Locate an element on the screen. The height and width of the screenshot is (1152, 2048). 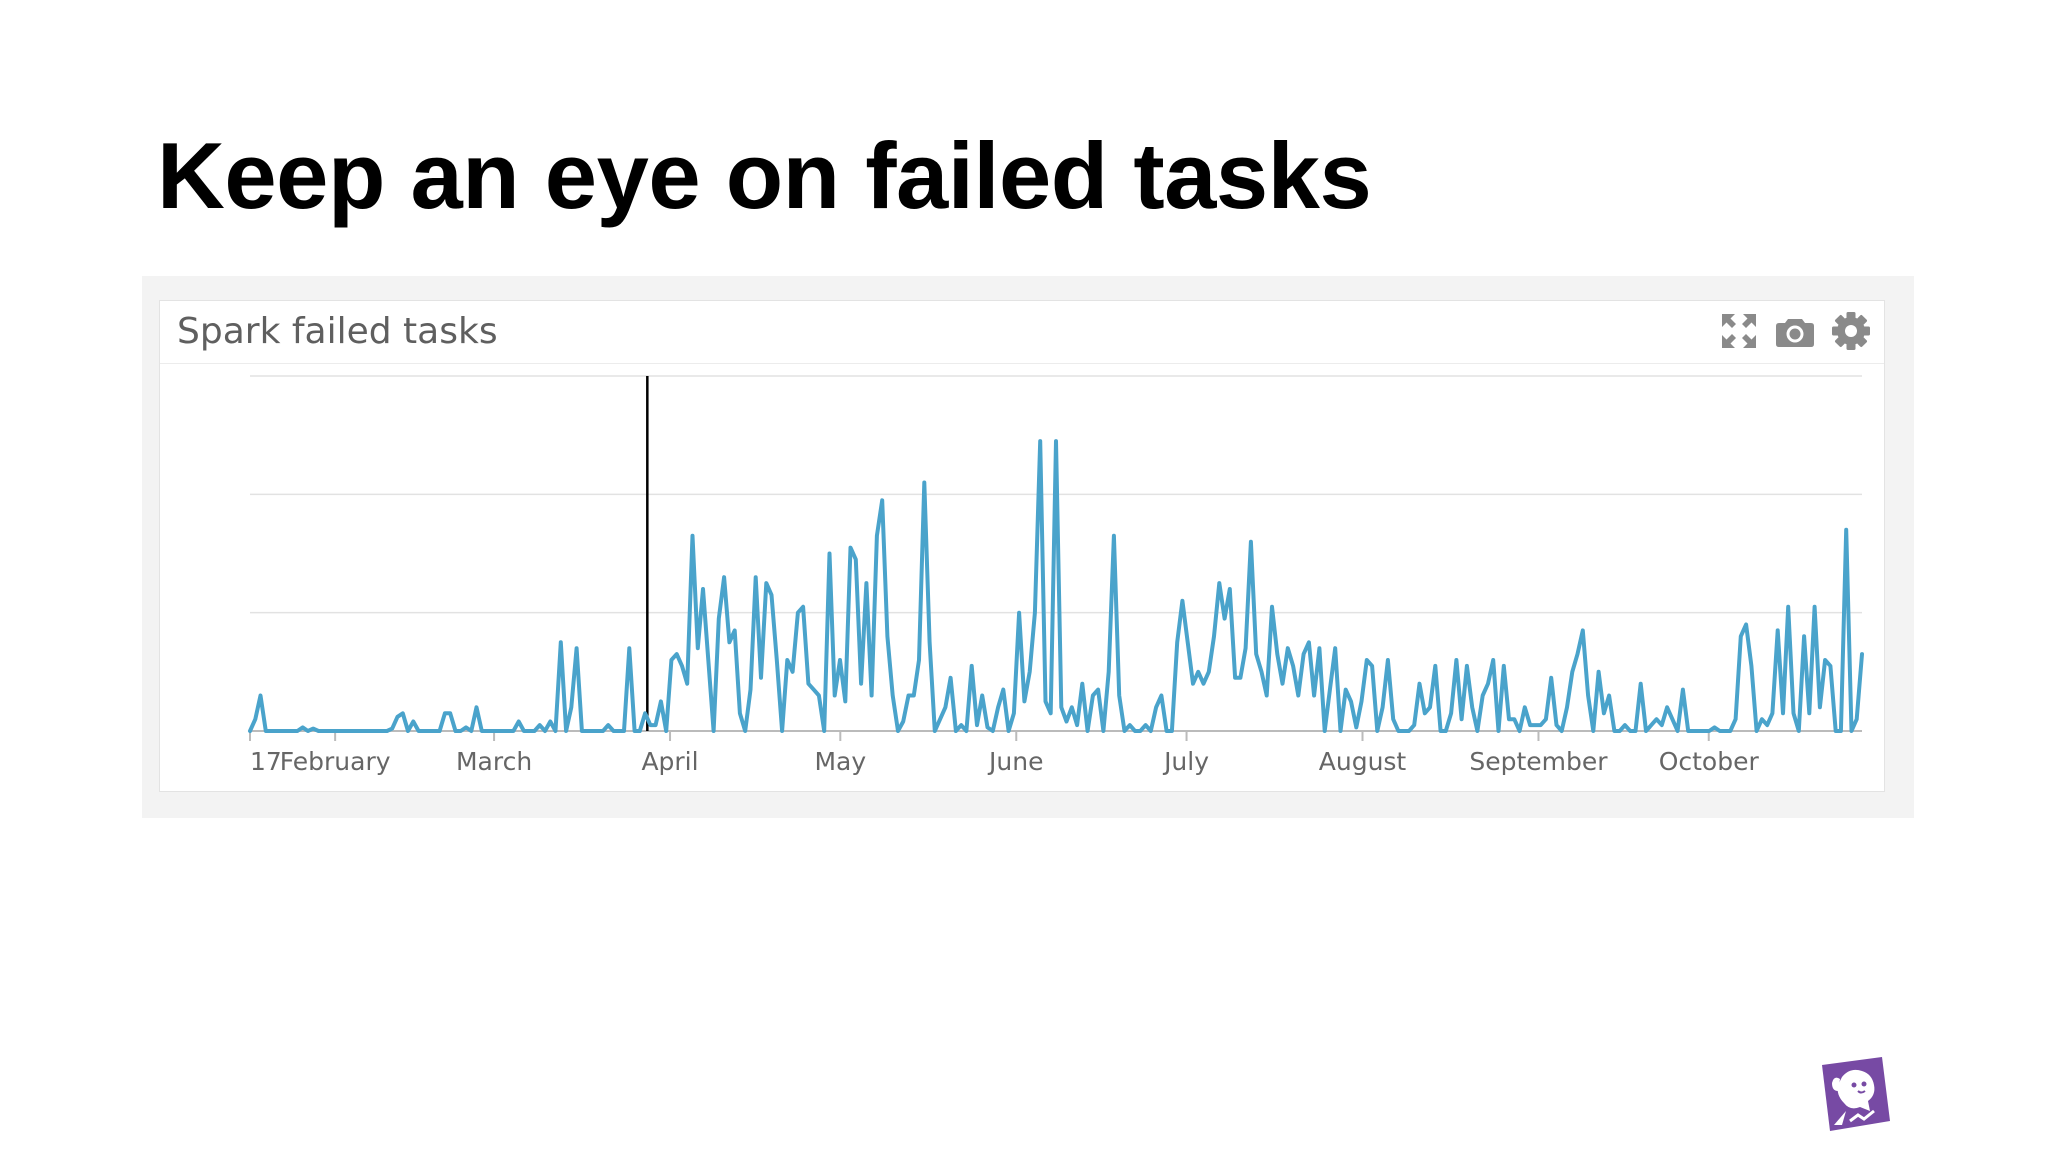
x-tick-label-4: May is located at coordinates (840, 761).